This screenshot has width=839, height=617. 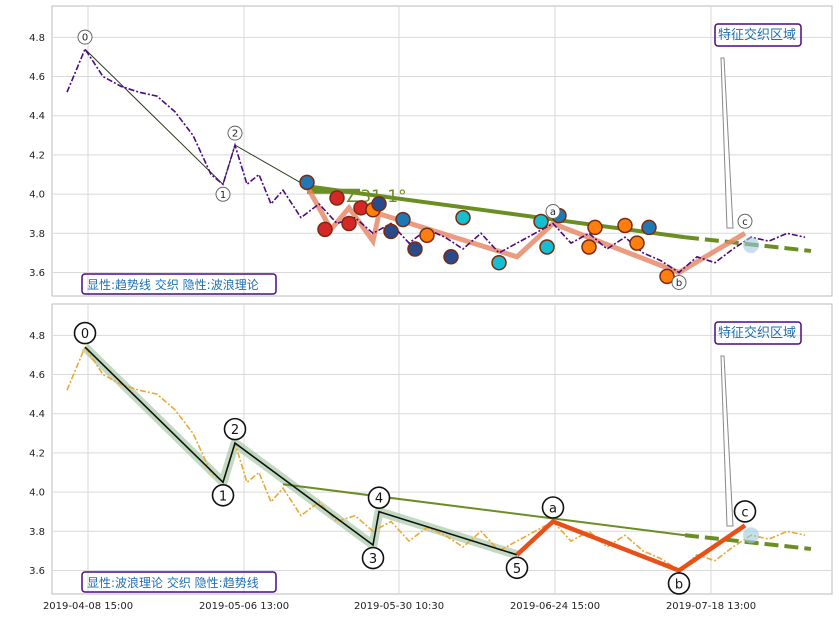 What do you see at coordinates (555, 606) in the screenshot?
I see `x-tick-label: 2019-06-24 15:00` at bounding box center [555, 606].